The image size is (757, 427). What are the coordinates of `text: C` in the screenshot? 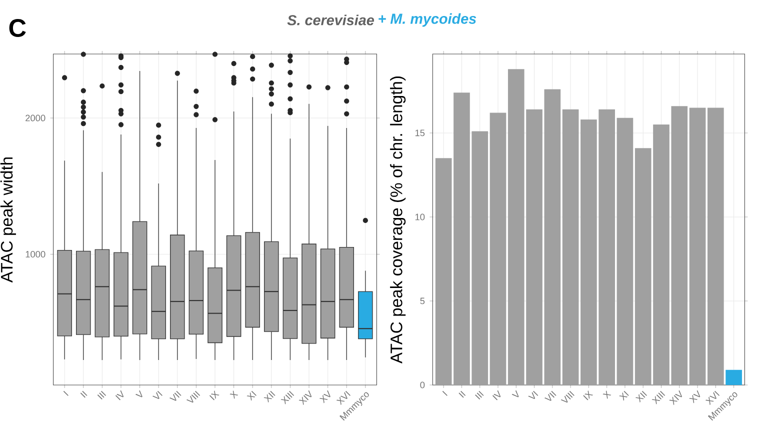 It's located at (17, 28).